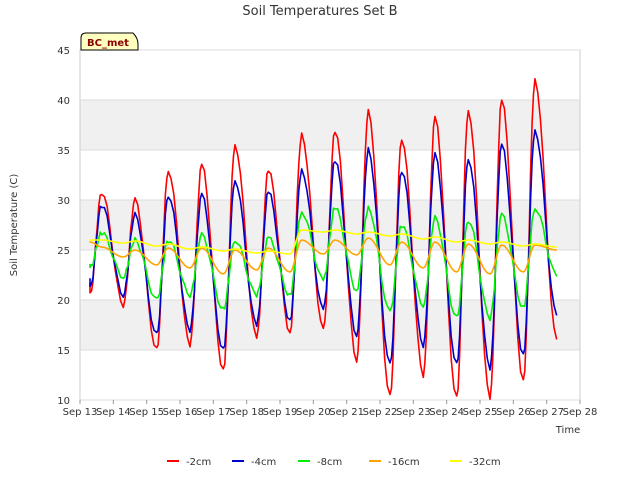  I want to click on x-tick-label: Sep 22, so click(380, 412).